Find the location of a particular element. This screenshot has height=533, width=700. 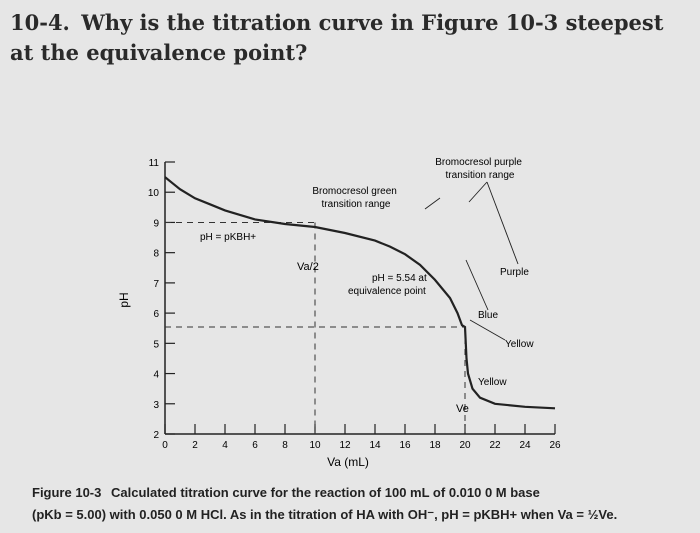

x-tick-label: 8 is located at coordinates (285, 445).